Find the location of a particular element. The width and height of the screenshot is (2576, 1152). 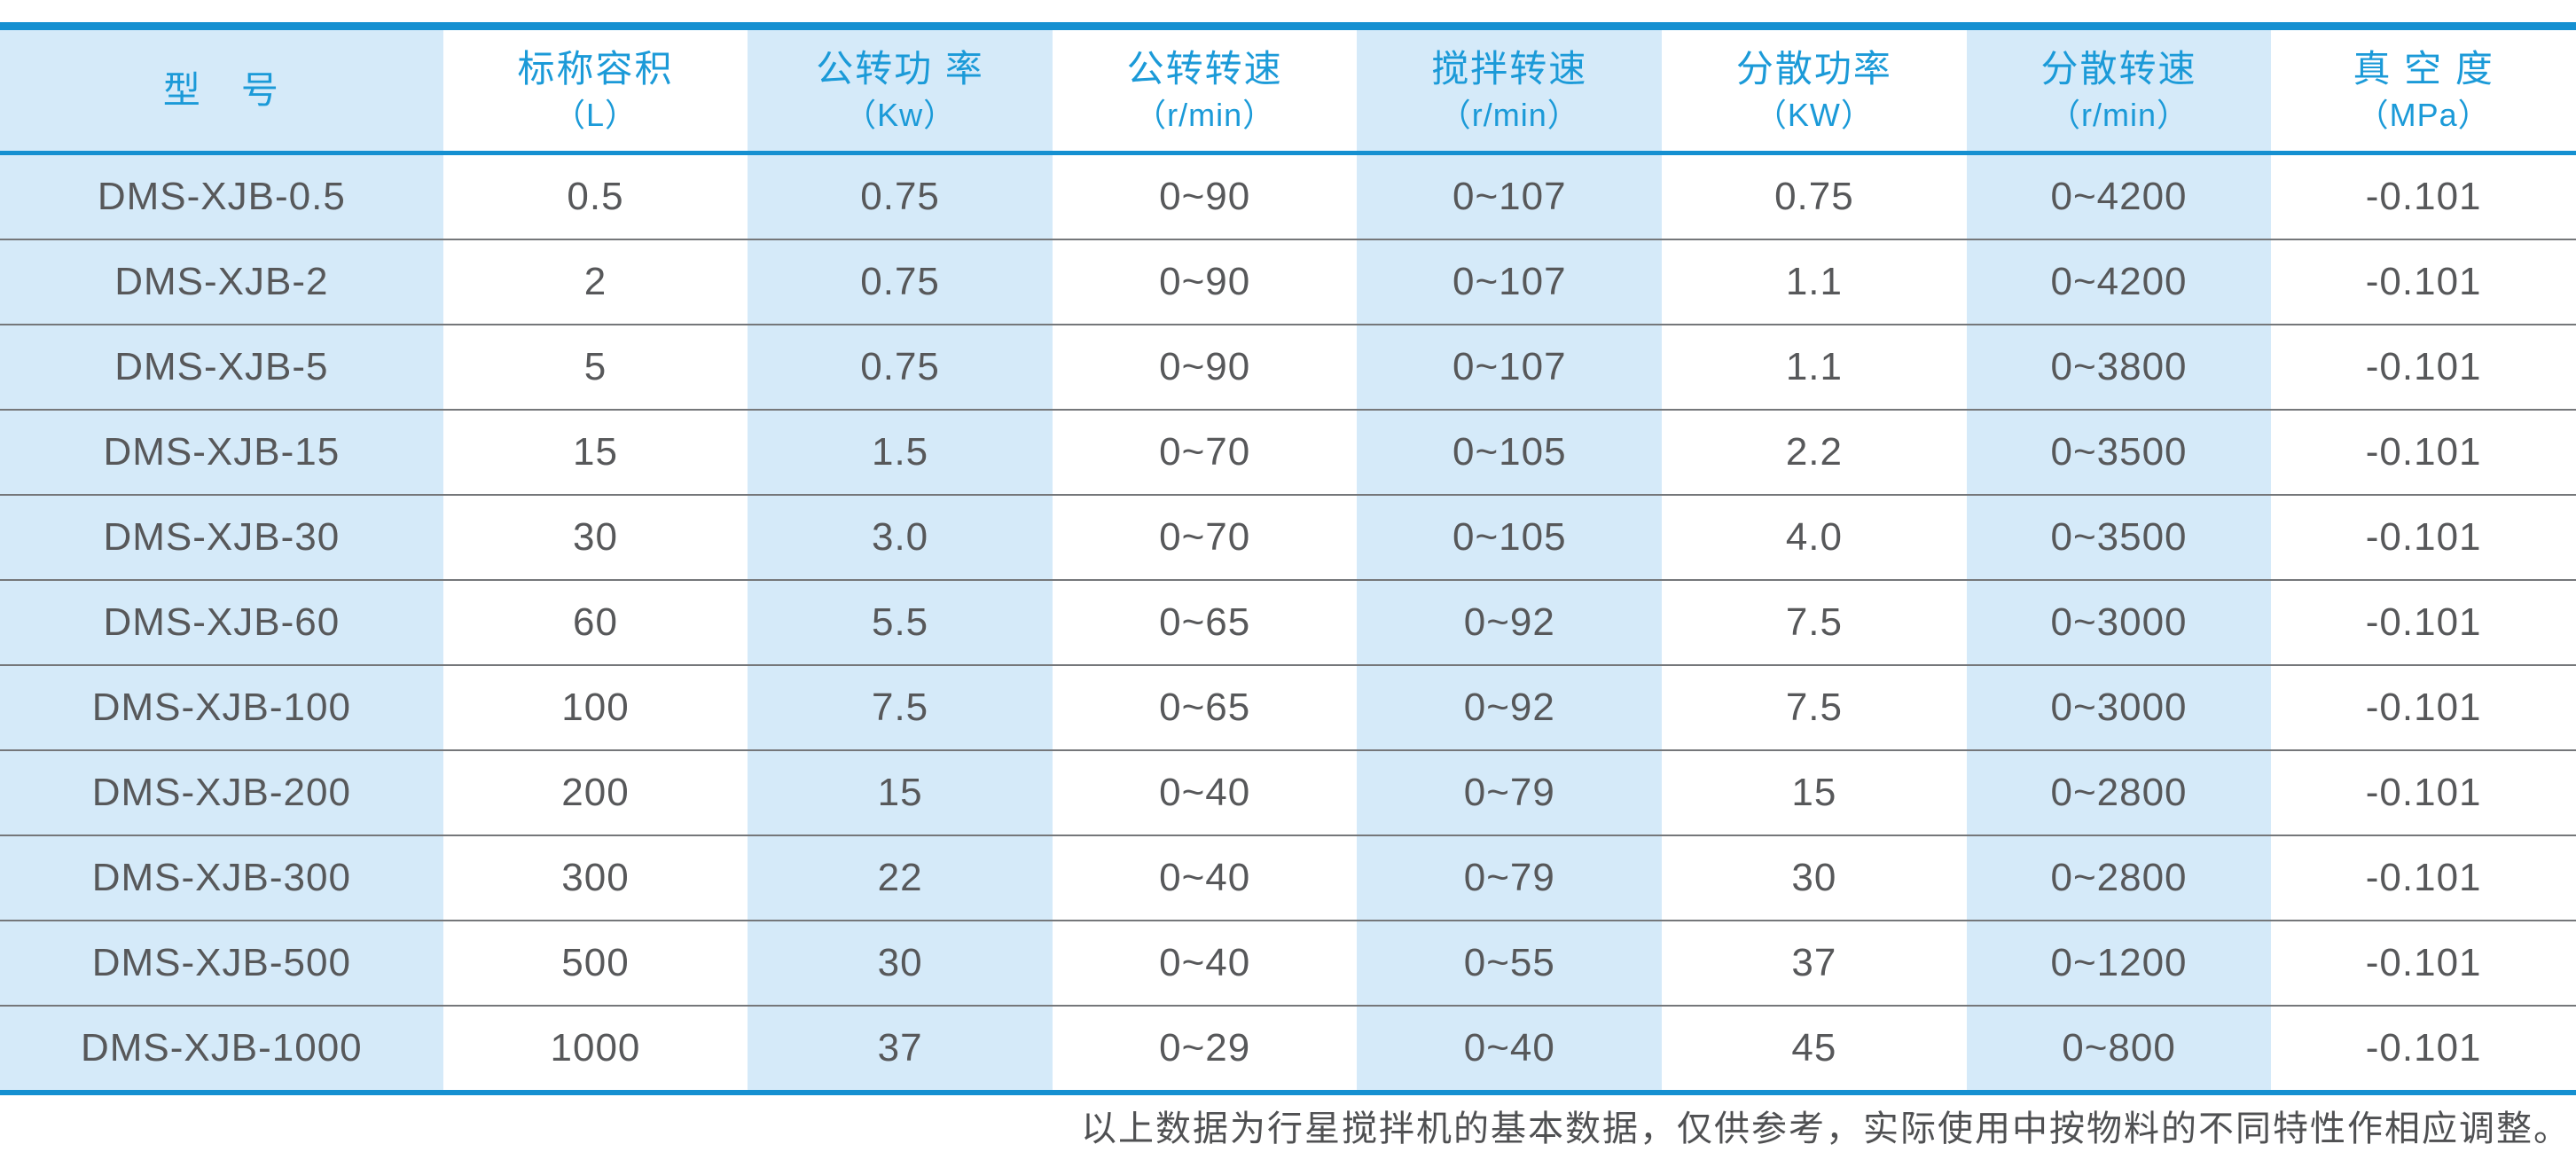

column-header-label: 公转转速 is located at coordinates (1204, 69).